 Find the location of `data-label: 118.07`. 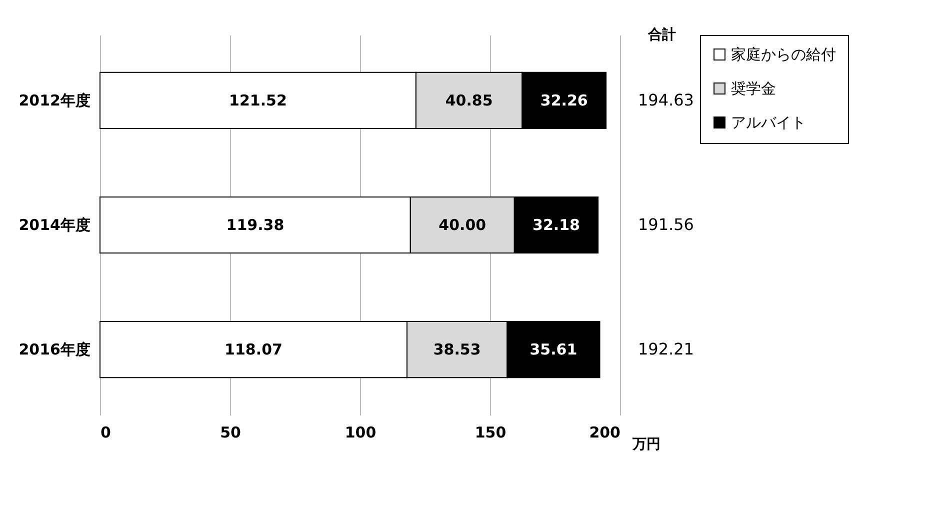

data-label: 118.07 is located at coordinates (253, 349).